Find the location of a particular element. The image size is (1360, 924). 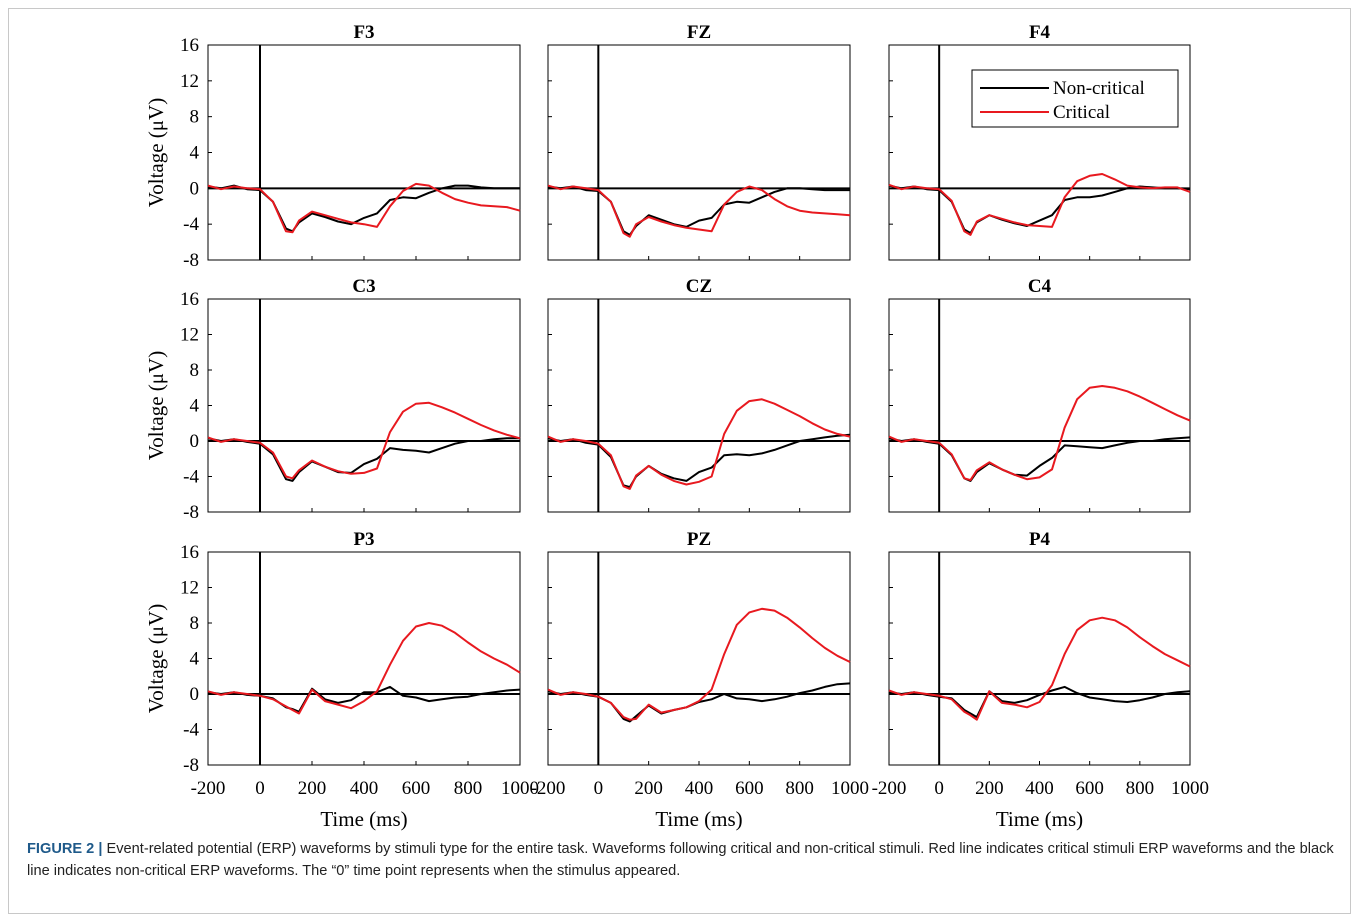

panel-frame-p3 is located at coordinates (364, 658).